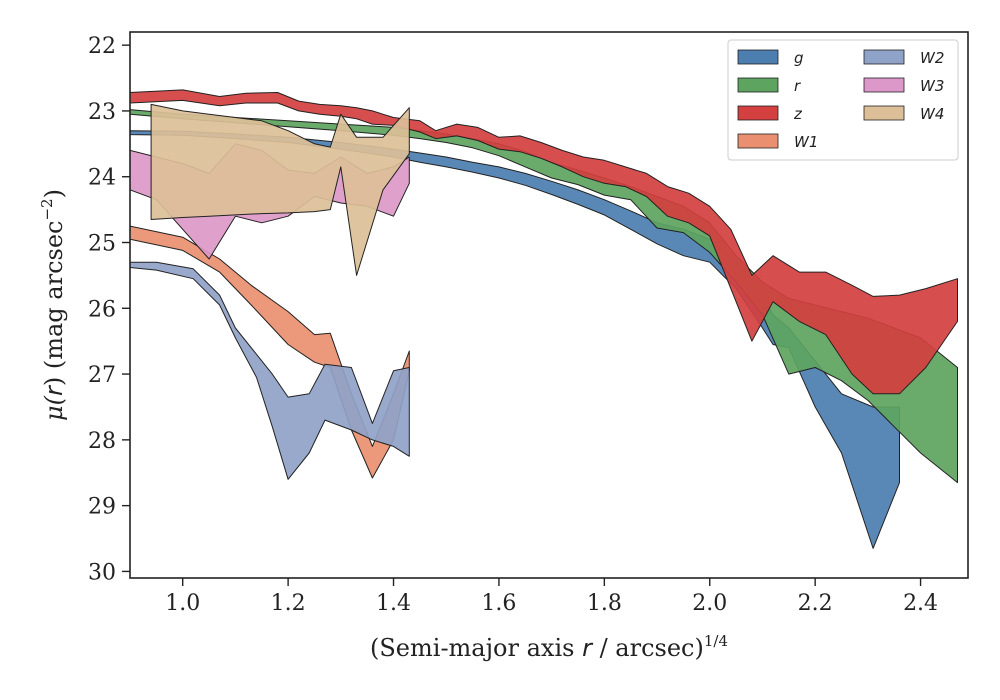 The image size is (1000, 700). Describe the element at coordinates (102, 112) in the screenshot. I see `y-tick-label: 23` at that location.